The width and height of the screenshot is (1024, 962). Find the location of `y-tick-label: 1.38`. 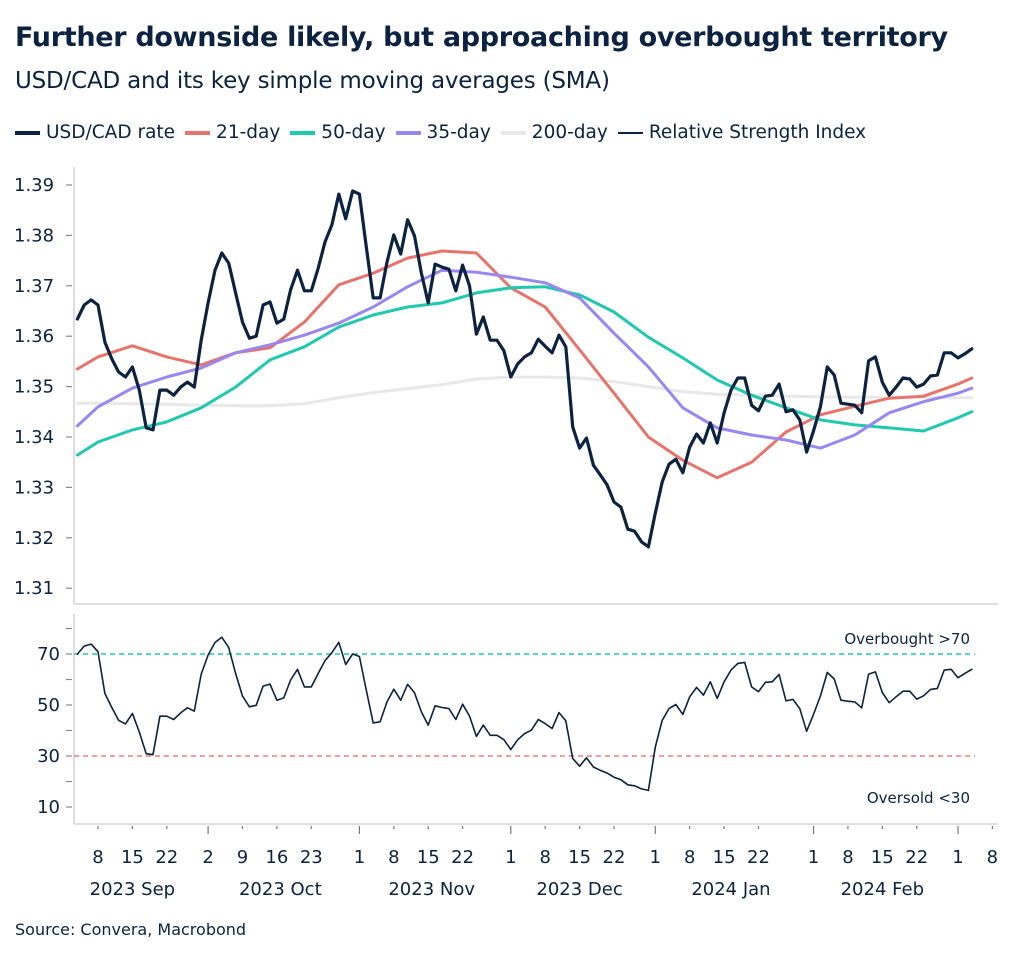

y-tick-label: 1.38 is located at coordinates (34, 235).